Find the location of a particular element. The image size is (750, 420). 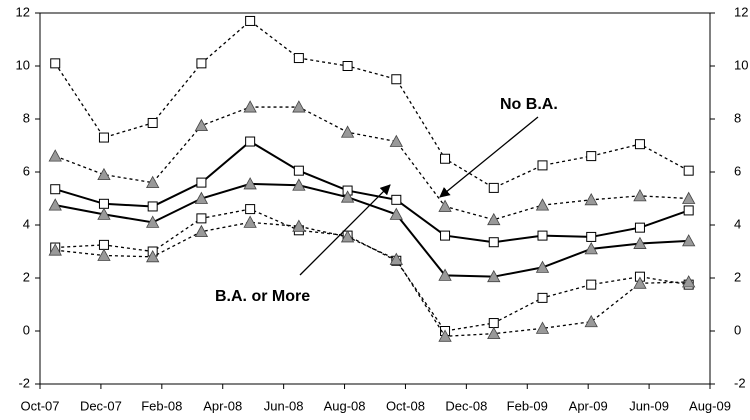

x-tick-label: Feb-08 is located at coordinates (161, 405).